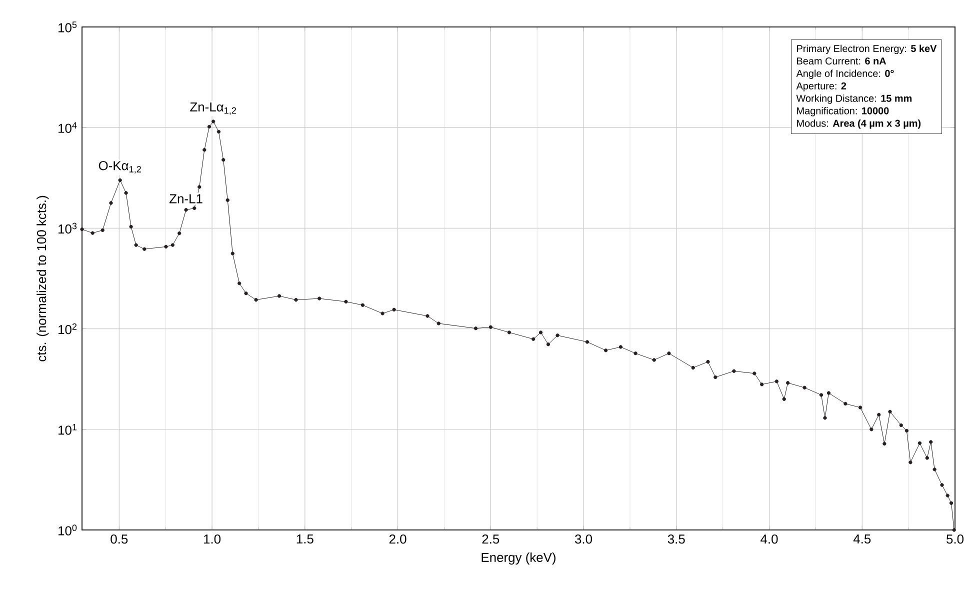 This screenshot has width=970, height=599. Describe the element at coordinates (119, 167) in the screenshot. I see `annotation: O-Kα$_{1,2}$` at that location.